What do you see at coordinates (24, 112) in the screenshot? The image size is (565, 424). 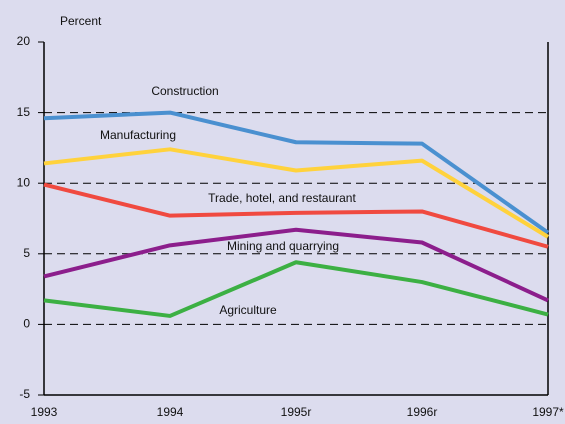 I see `y-tick-label: 15` at bounding box center [24, 112].